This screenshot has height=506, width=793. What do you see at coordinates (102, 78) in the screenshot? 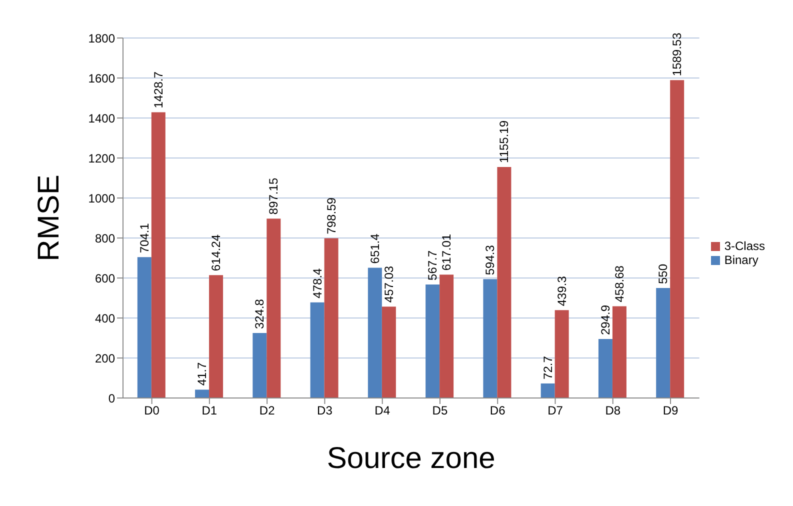
I see `y-tick-label: 1600` at bounding box center [102, 78].